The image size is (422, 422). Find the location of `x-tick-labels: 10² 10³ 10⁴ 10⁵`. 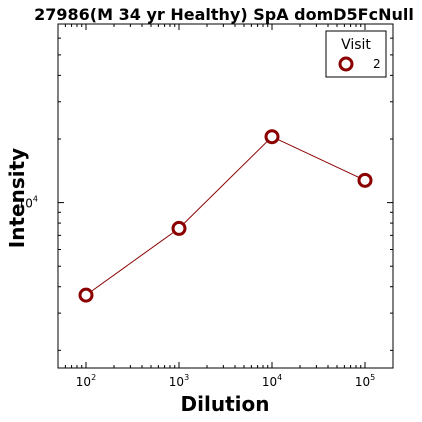

x-tick-labels: 10² 10³ 10⁴ 10⁵ is located at coordinates (225, 381).